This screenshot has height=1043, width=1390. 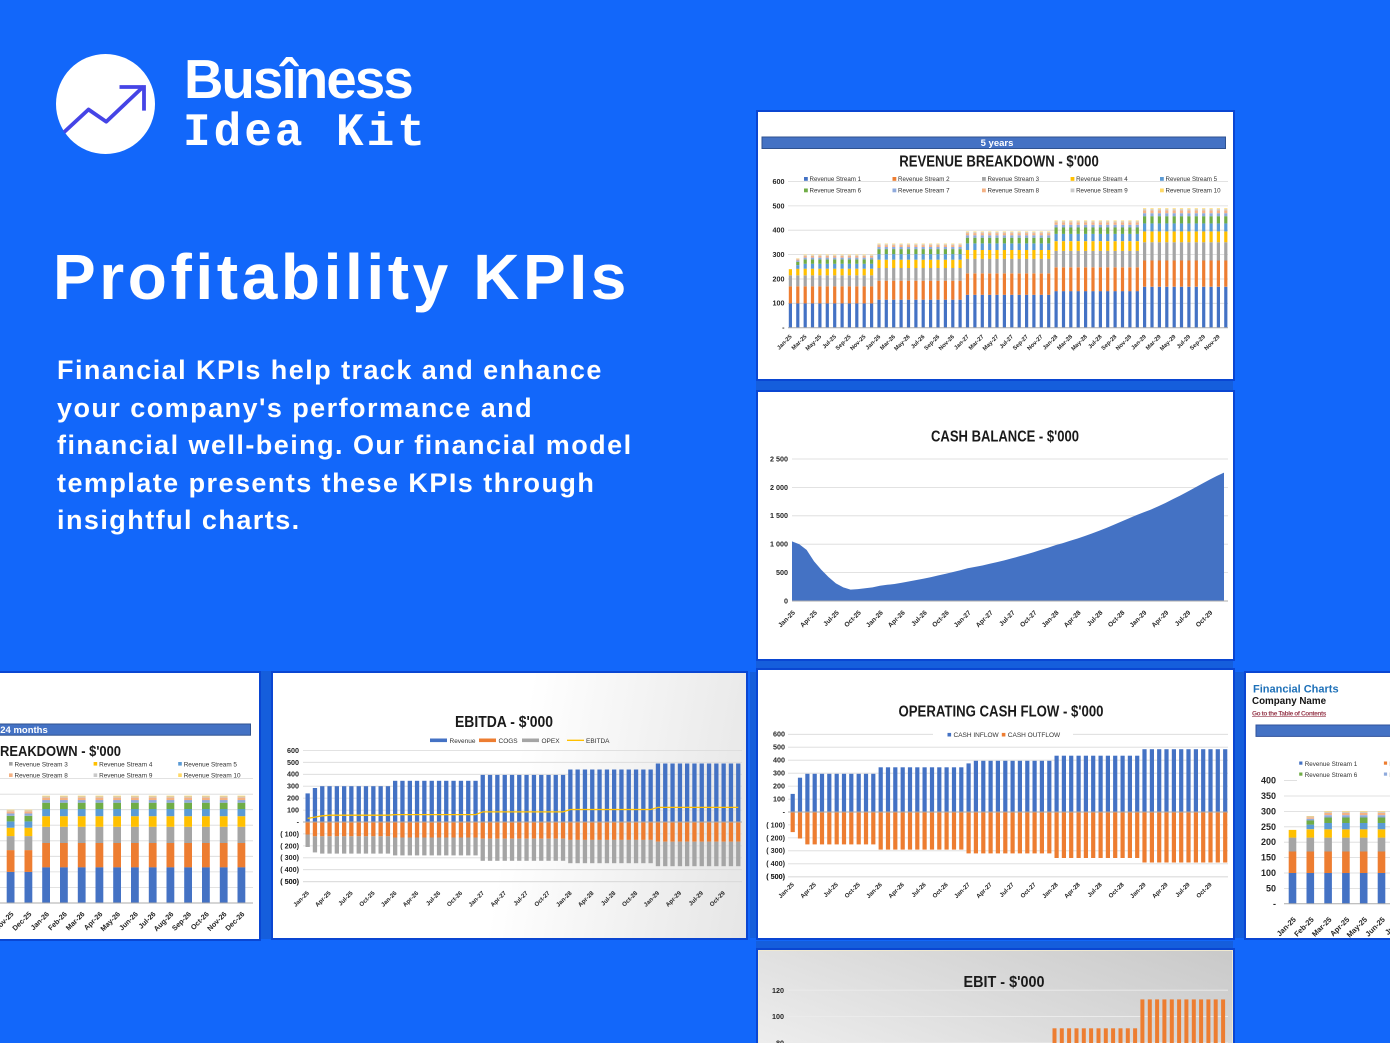 What do you see at coordinates (1117, 619) in the screenshot?
I see `svg-text: Oct-28` at bounding box center [1117, 619].